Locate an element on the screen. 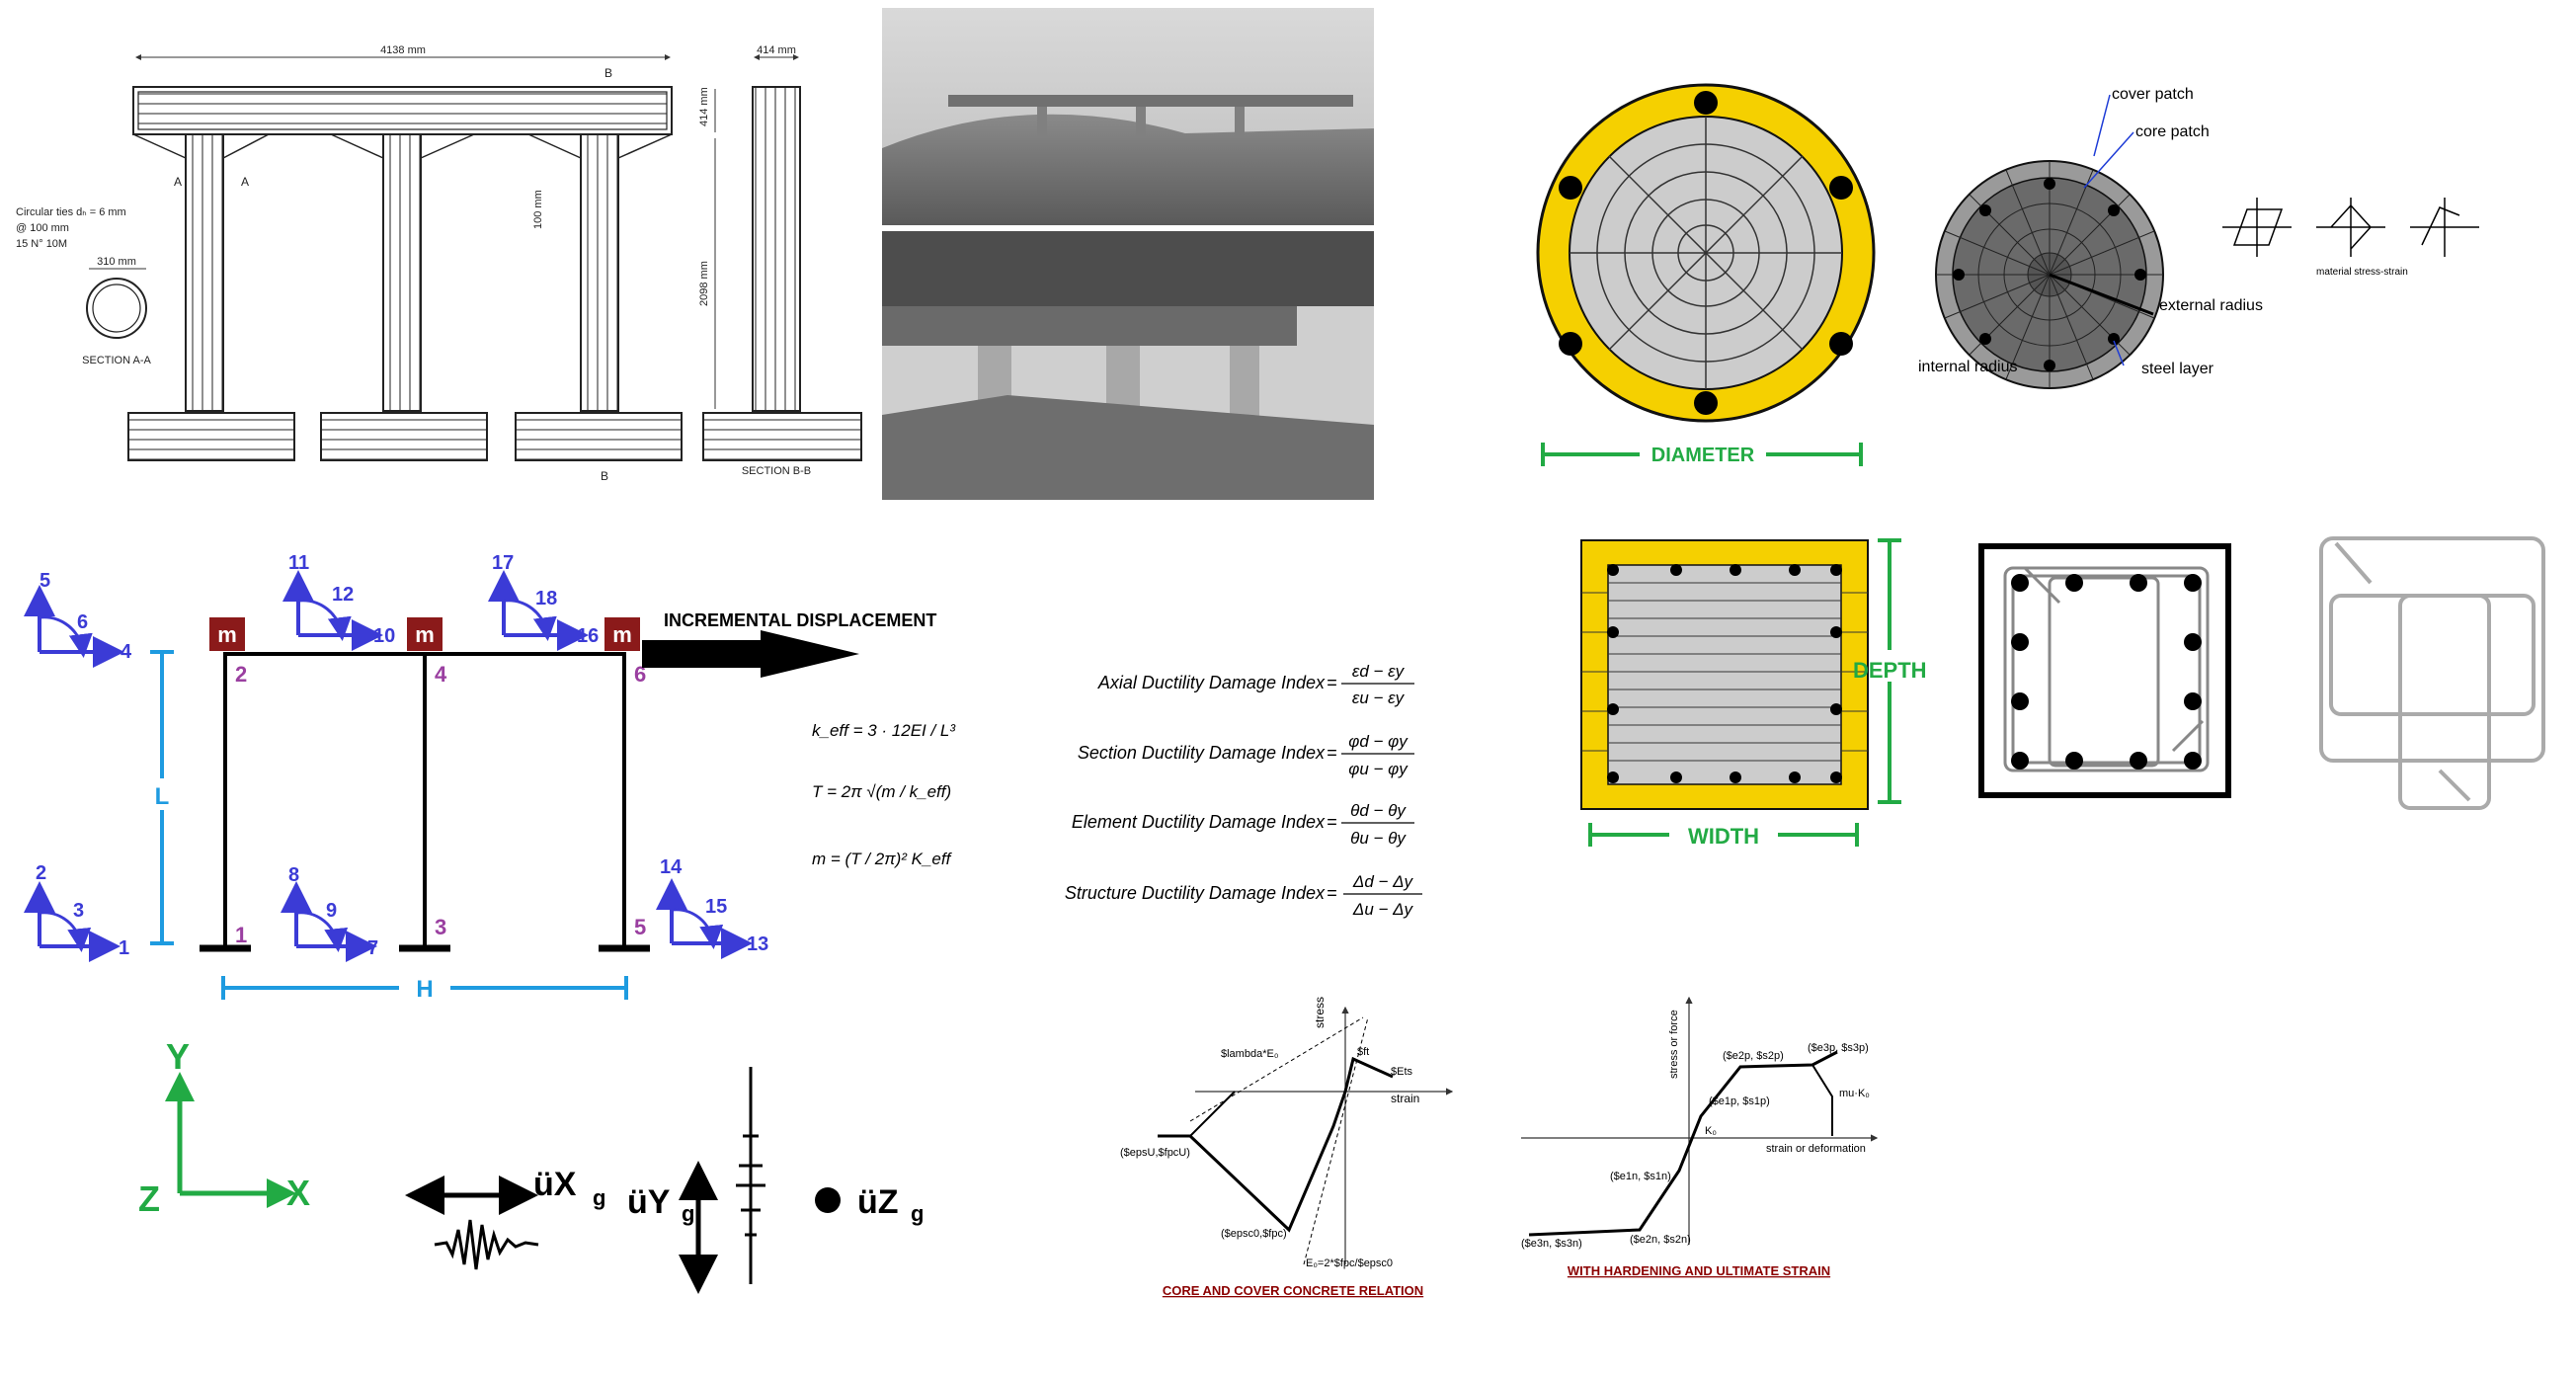  depth-label: DEPTH is located at coordinates (1890, 670).